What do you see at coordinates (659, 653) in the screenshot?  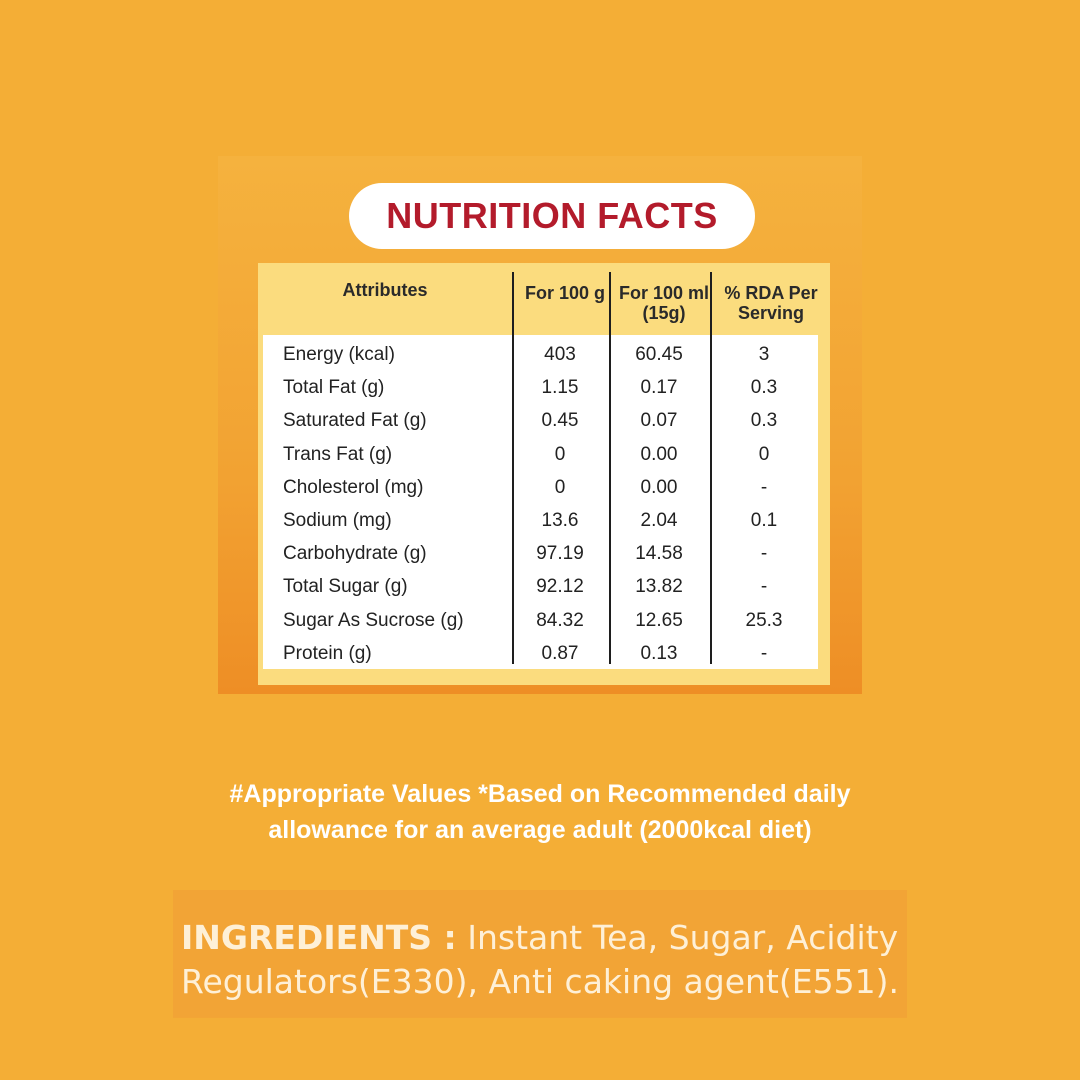 I see `nutrient-value: 0.13` at bounding box center [659, 653].